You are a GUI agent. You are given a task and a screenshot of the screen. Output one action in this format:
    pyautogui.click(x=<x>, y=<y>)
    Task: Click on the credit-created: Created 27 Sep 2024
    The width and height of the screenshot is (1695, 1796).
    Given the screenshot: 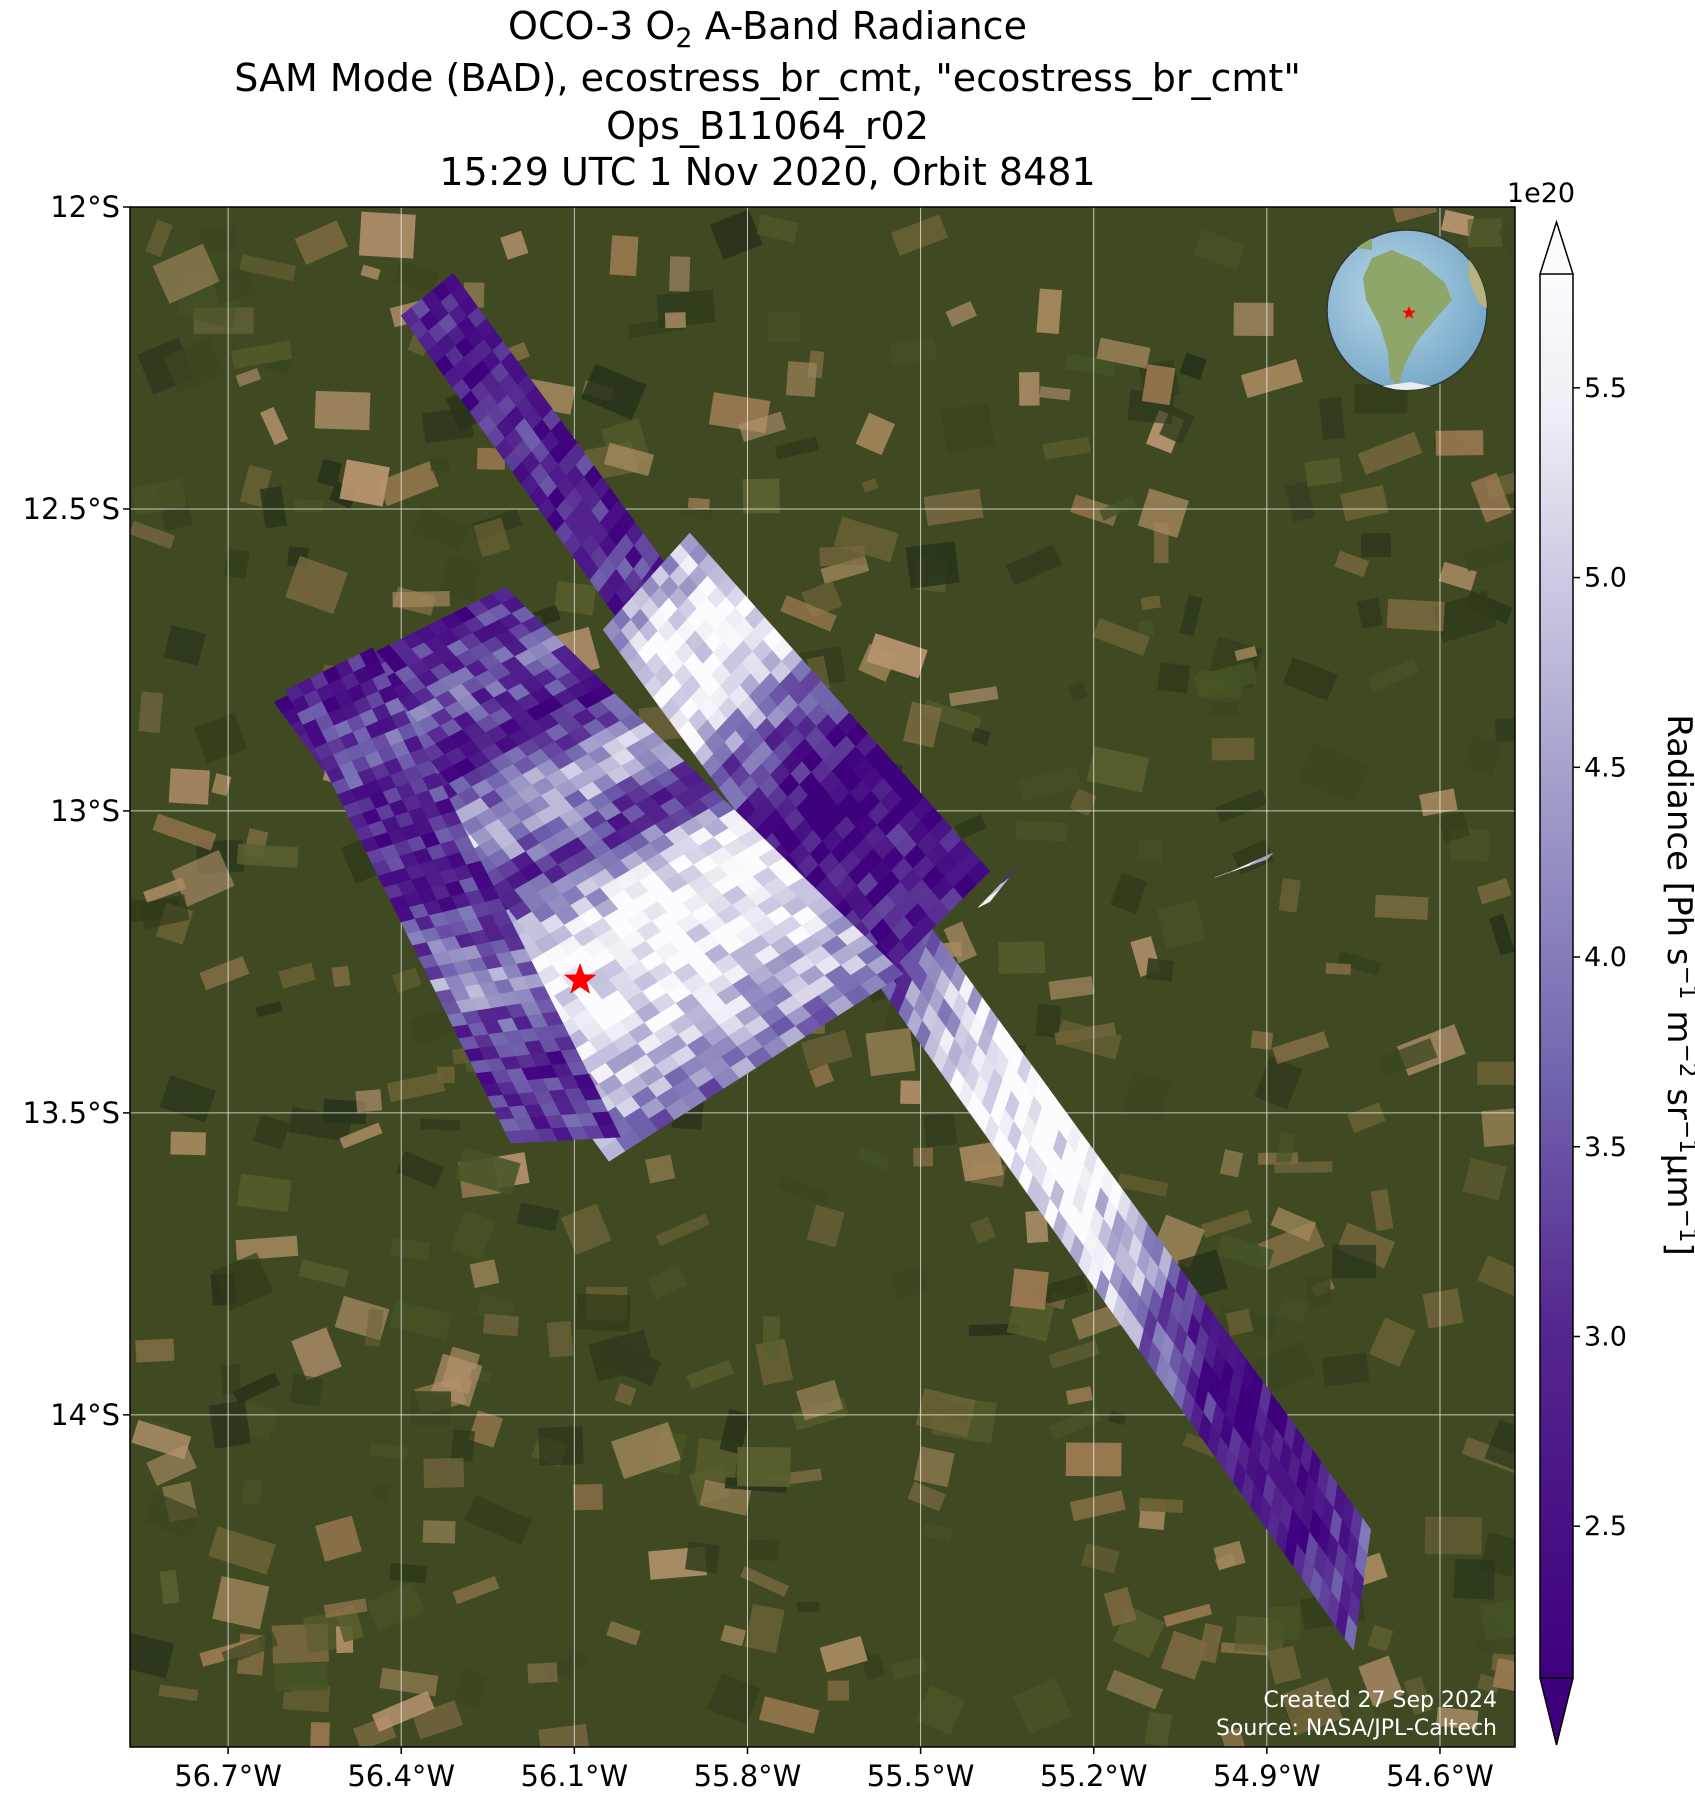 What is the action you would take?
    pyautogui.click(x=1381, y=1700)
    